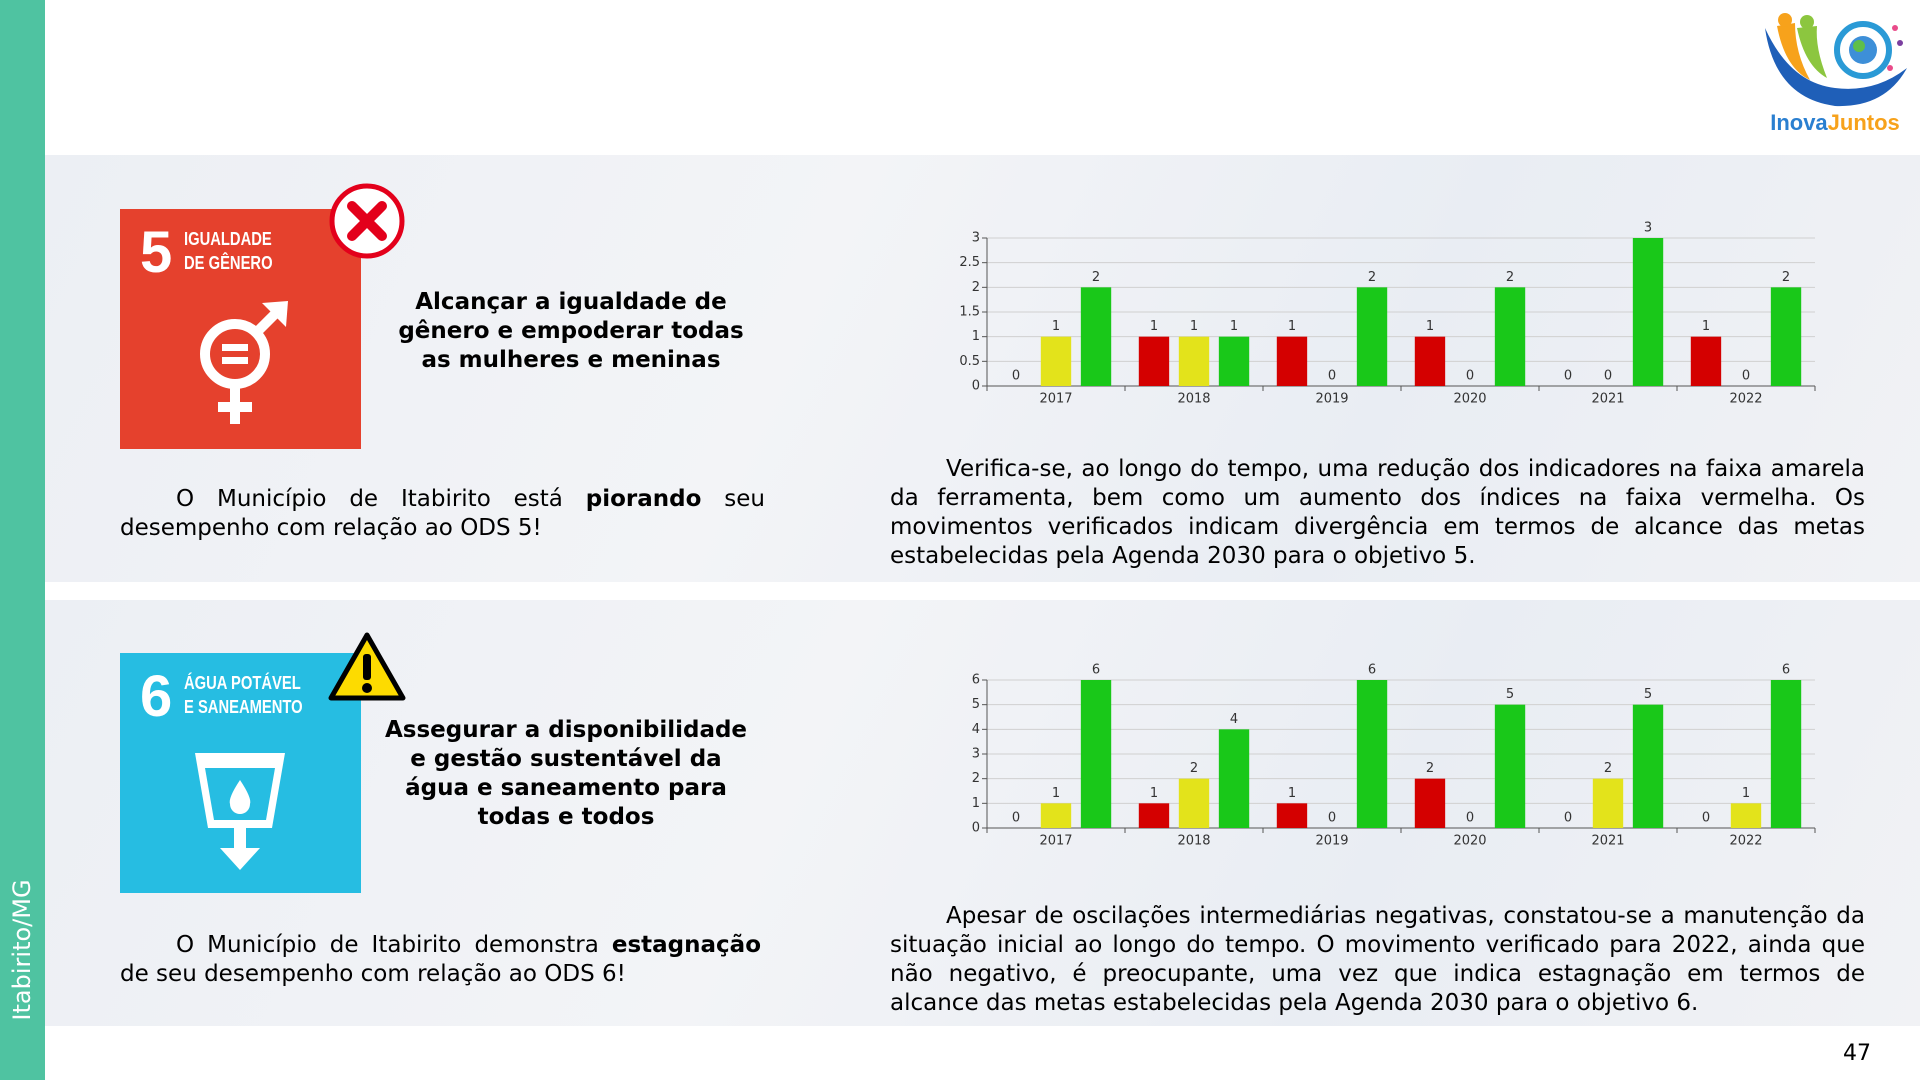 This screenshot has width=1920, height=1080. Describe the element at coordinates (976, 680) in the screenshot. I see `y-tick-label: 6` at that location.